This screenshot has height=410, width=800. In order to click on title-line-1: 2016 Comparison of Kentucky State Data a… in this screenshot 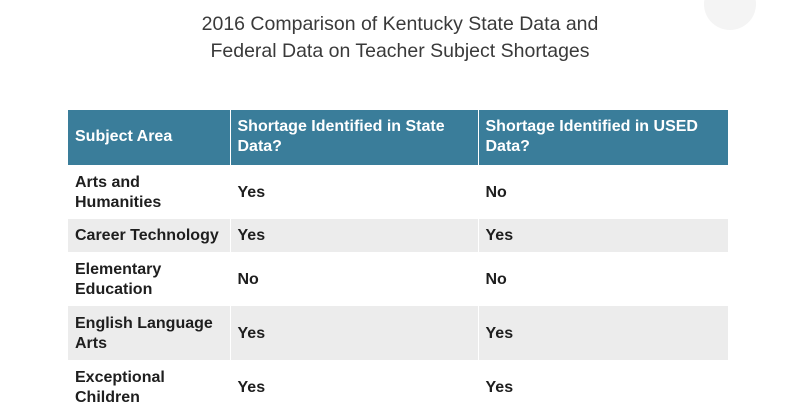, I will do `click(400, 24)`.